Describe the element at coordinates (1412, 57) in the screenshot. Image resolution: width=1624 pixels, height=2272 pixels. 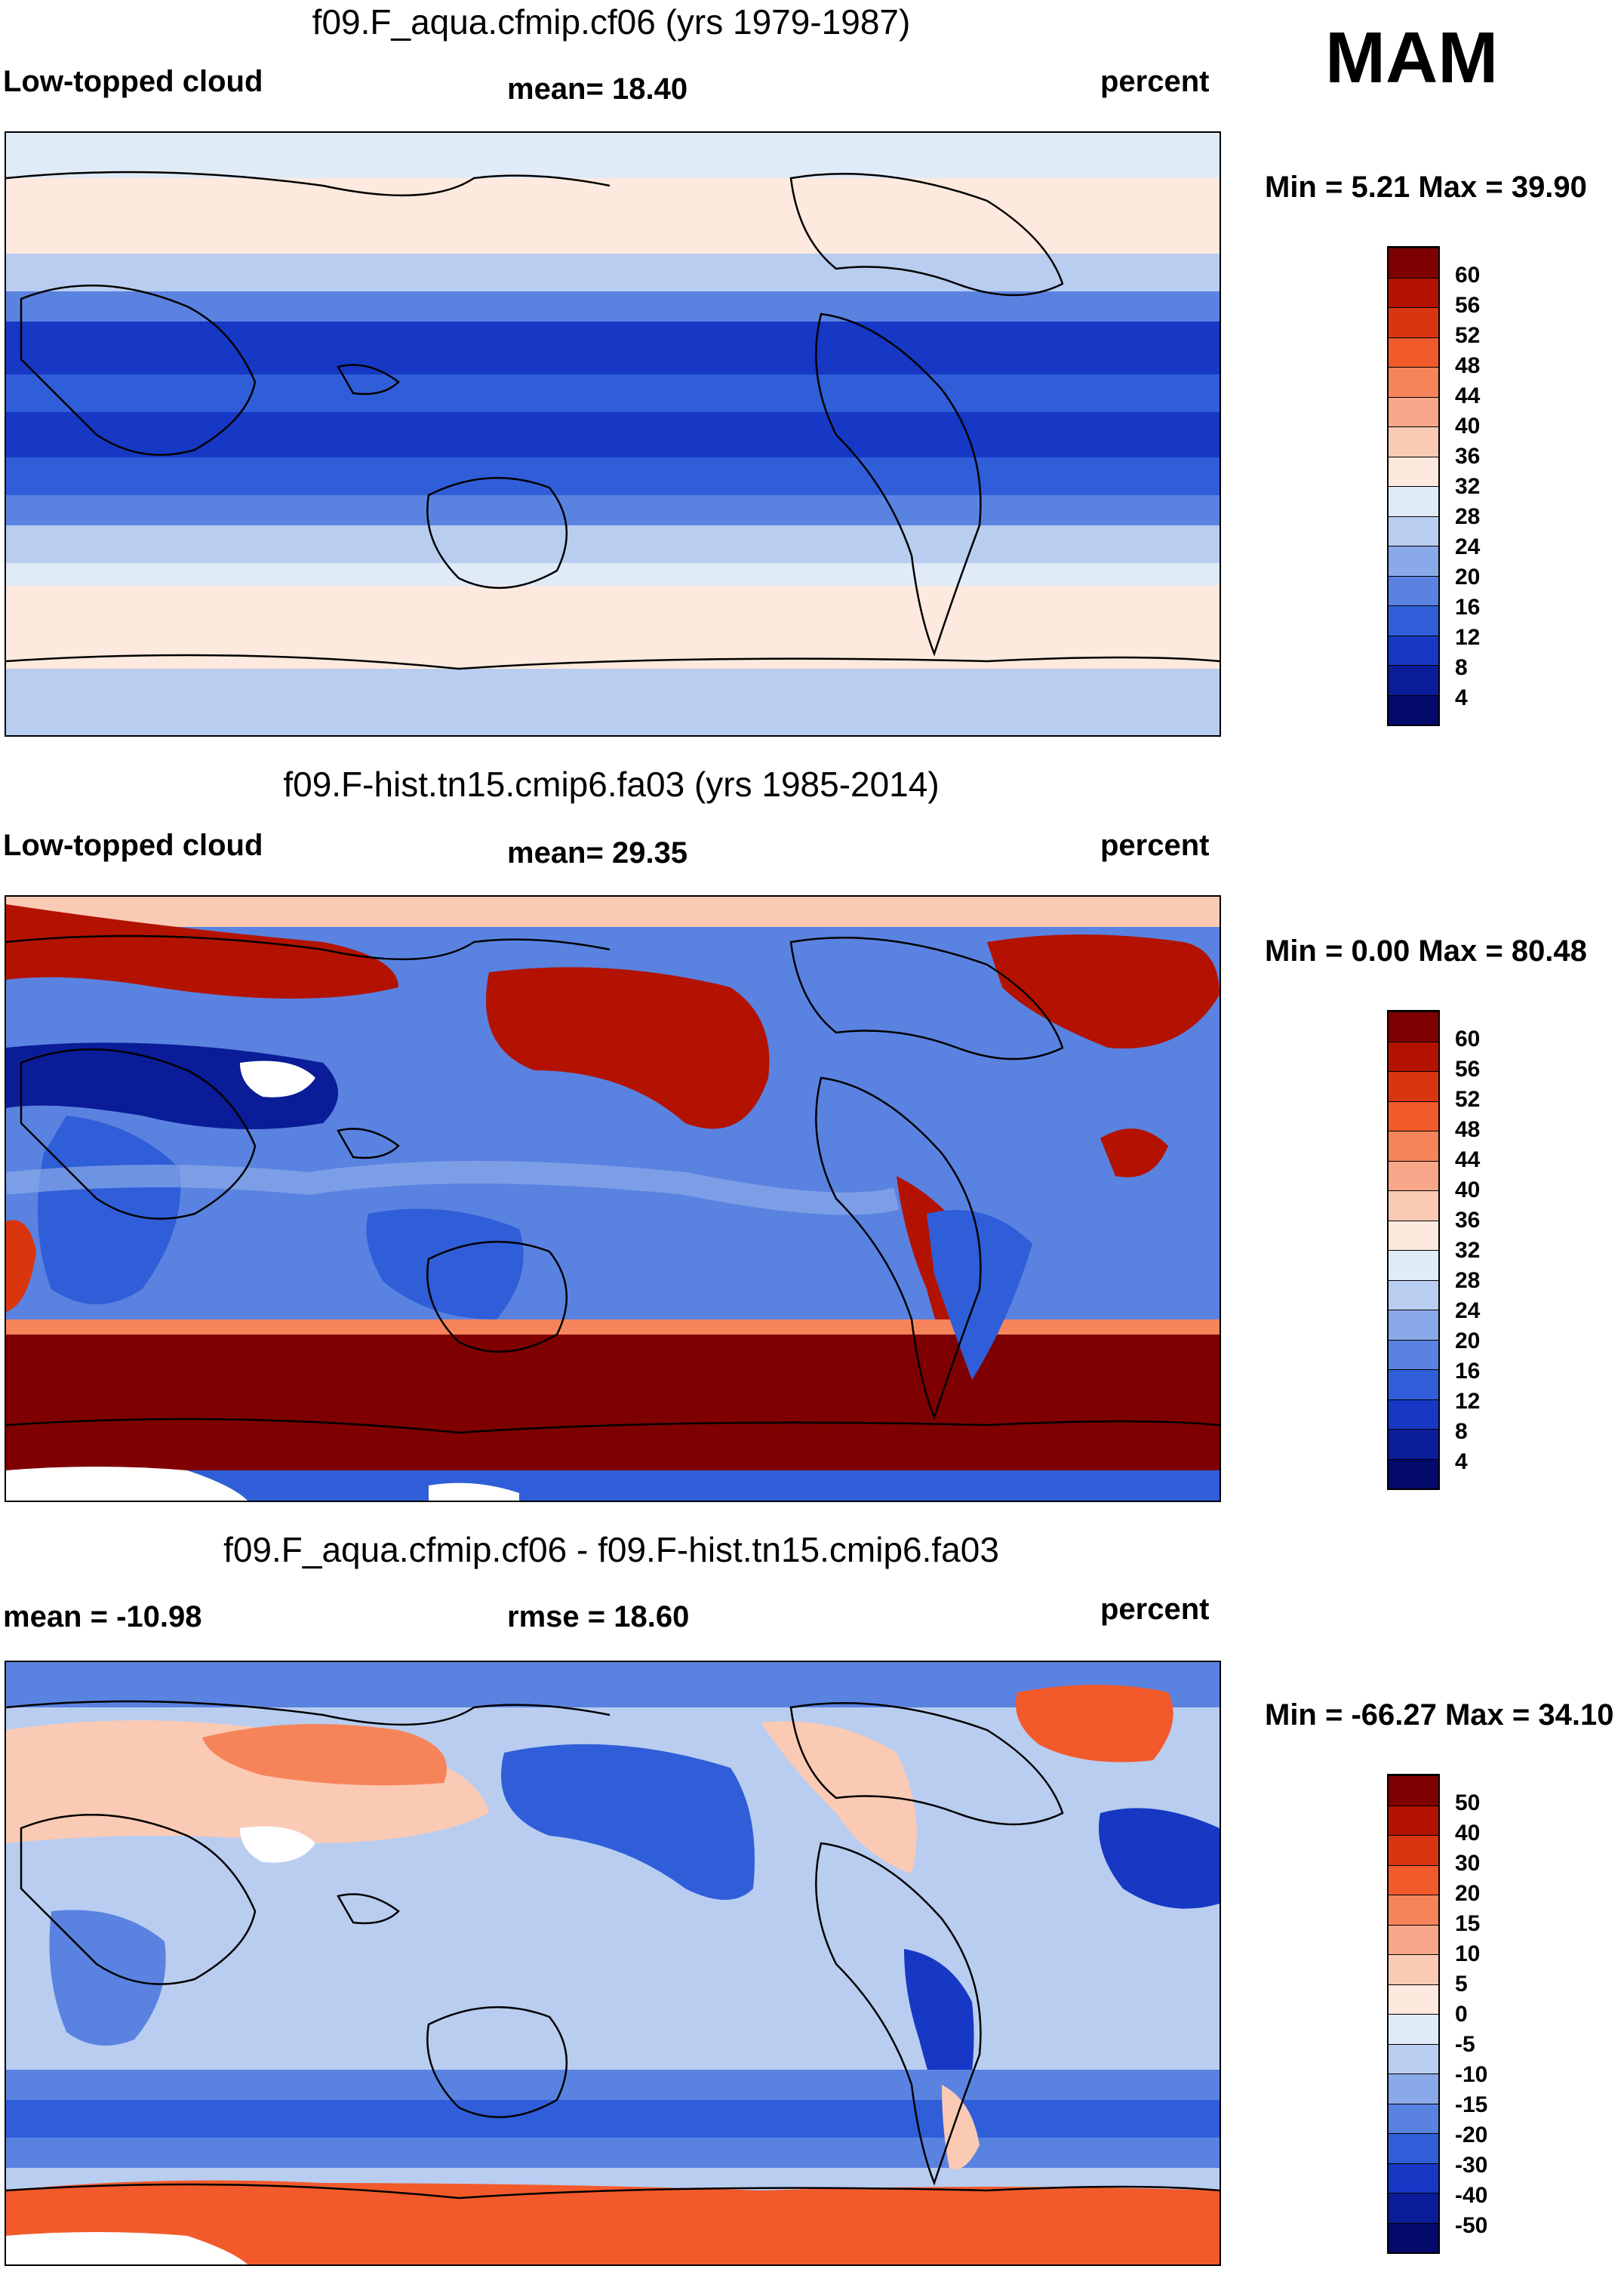
I see `season-label: MAM` at that location.